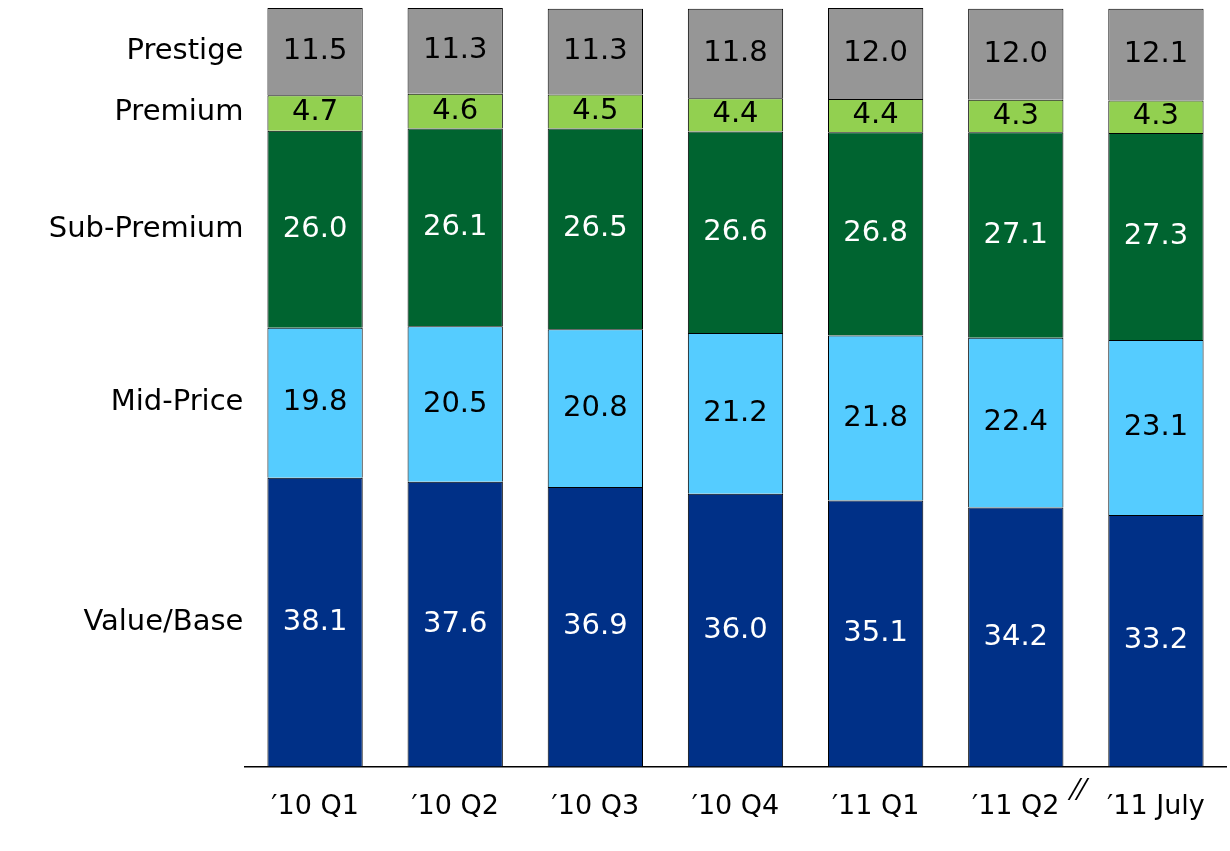 Image resolution: width=1230 pixels, height=851 pixels. Describe the element at coordinates (455, 621) in the screenshot. I see `data-label: 37.6` at that location.